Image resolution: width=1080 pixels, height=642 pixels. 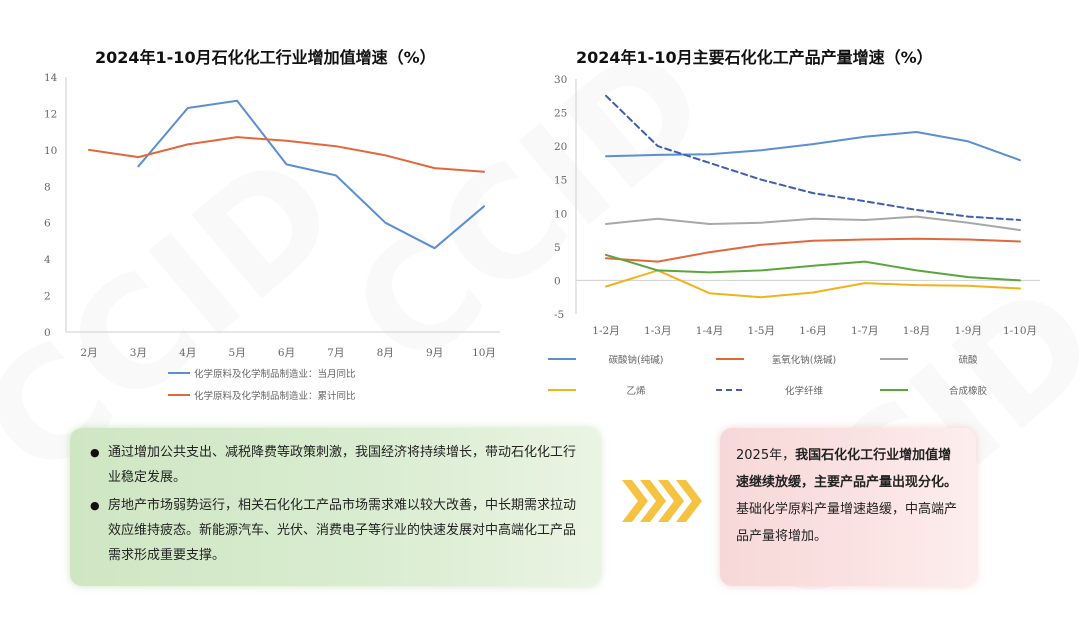 What do you see at coordinates (385, 353) in the screenshot?
I see `x-tick-label: 8月` at bounding box center [385, 353].